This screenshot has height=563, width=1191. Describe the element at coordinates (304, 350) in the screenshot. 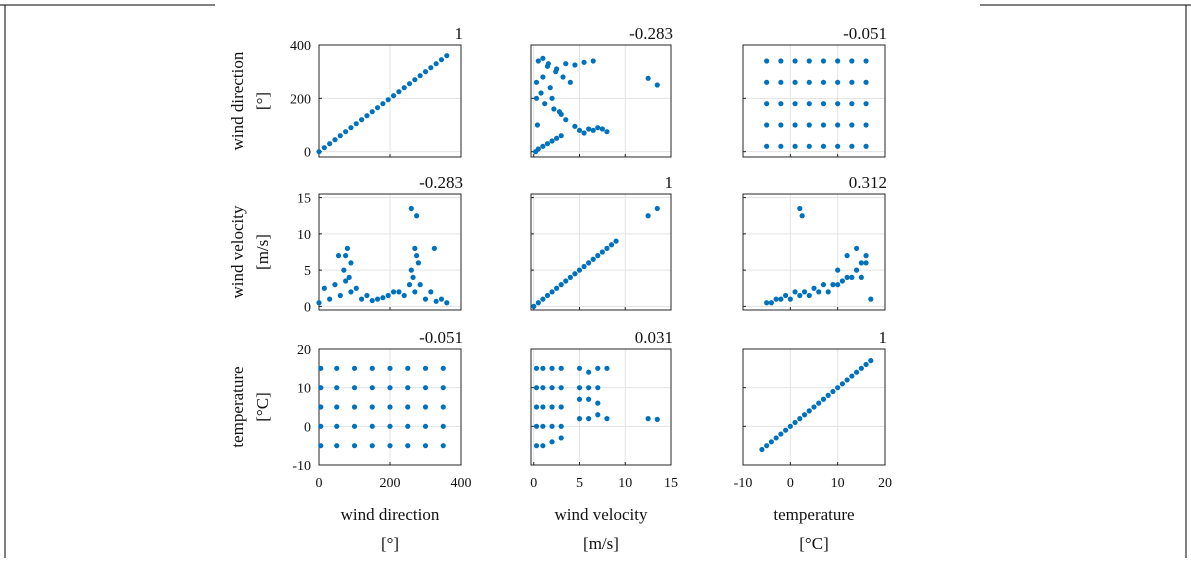

I see `y-tick-label: 20` at that location.